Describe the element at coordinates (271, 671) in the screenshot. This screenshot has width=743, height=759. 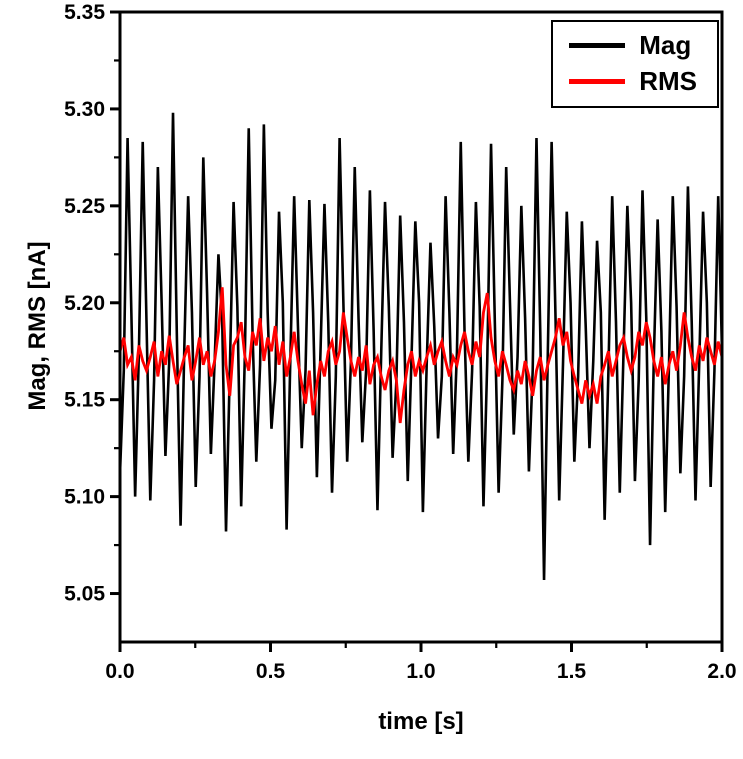
I see `x-tick-label: 0.5` at that location.